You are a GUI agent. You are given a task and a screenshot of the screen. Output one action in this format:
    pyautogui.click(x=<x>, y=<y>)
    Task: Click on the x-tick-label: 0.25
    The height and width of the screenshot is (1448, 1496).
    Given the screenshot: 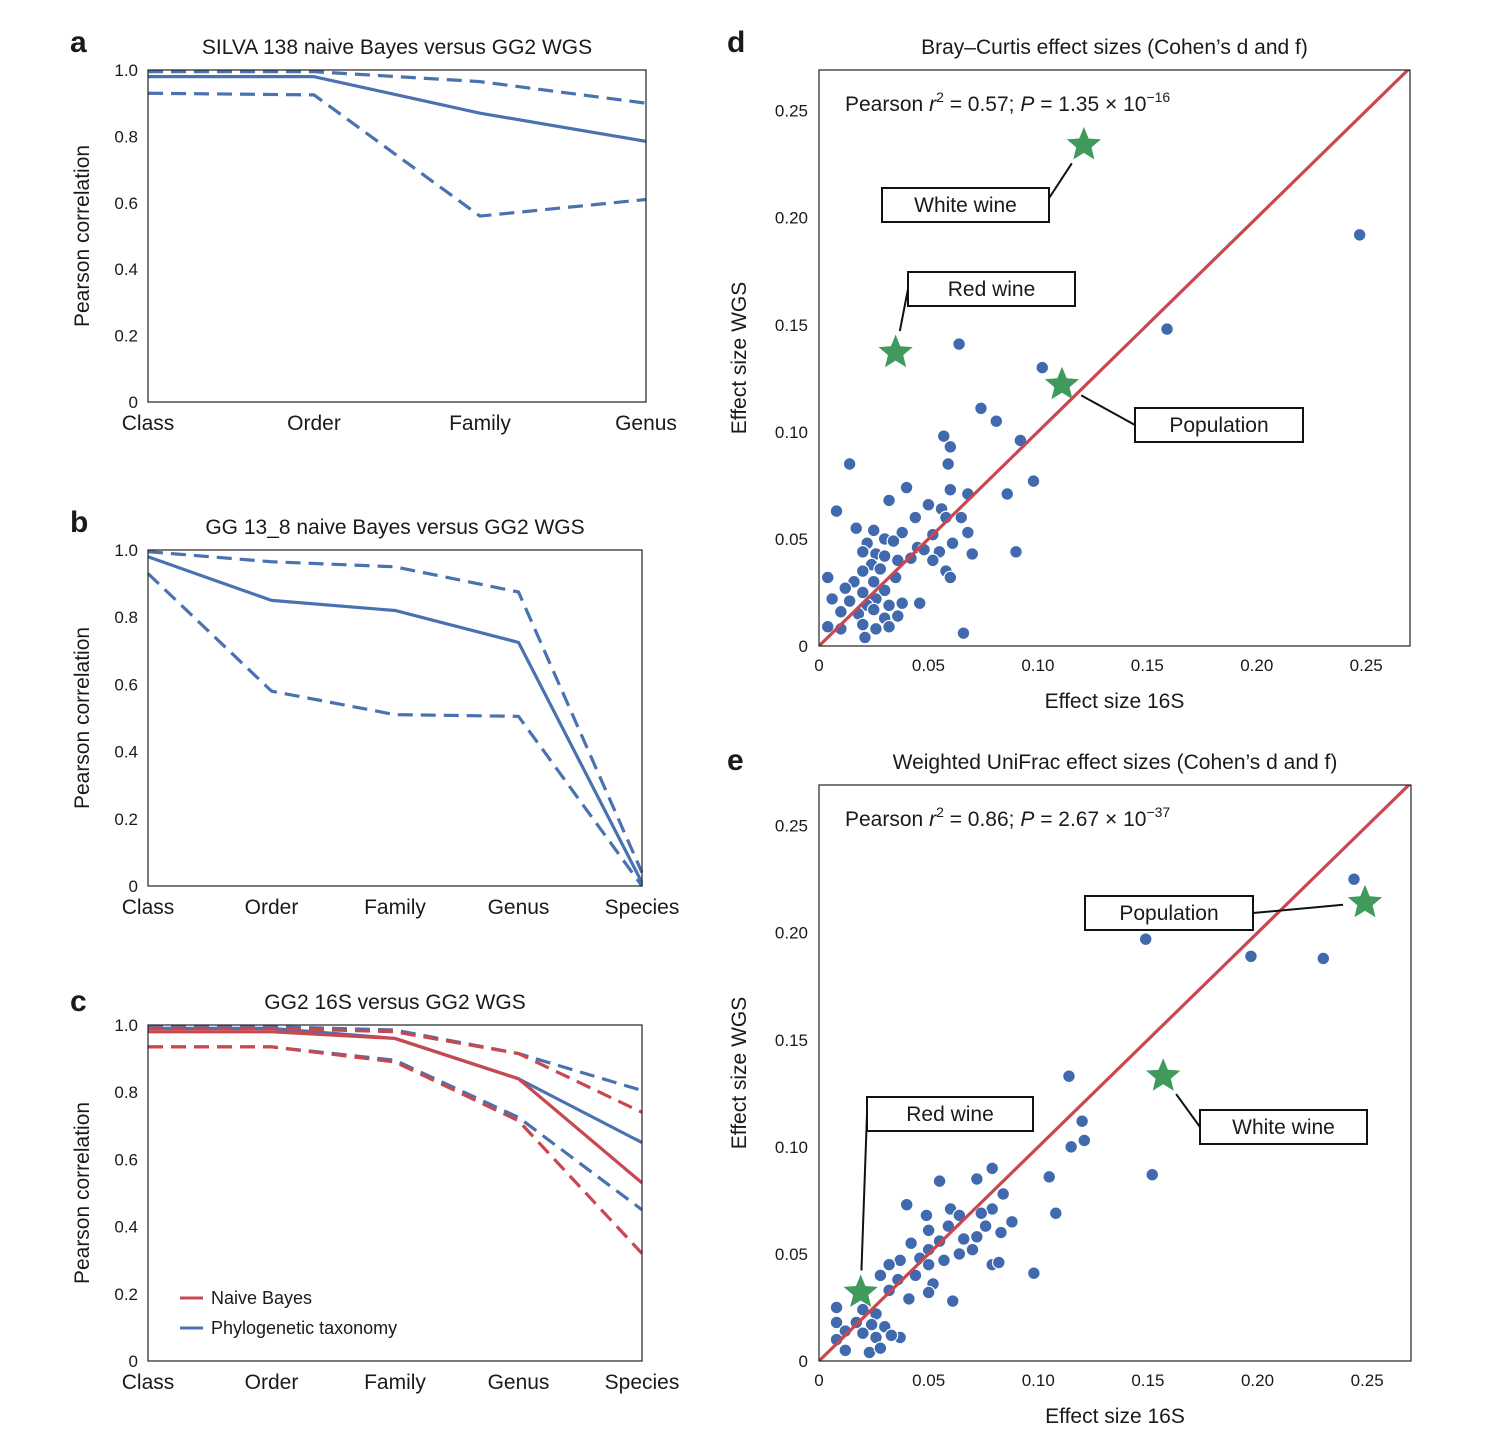 What is the action you would take?
    pyautogui.click(x=1367, y=1380)
    